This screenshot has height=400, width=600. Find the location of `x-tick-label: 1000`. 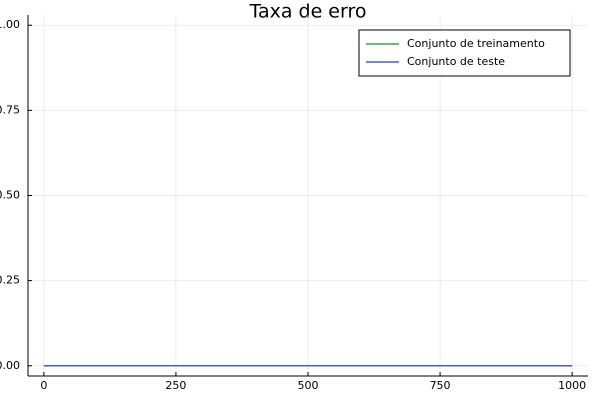

x-tick-label: 1000 is located at coordinates (572, 385).